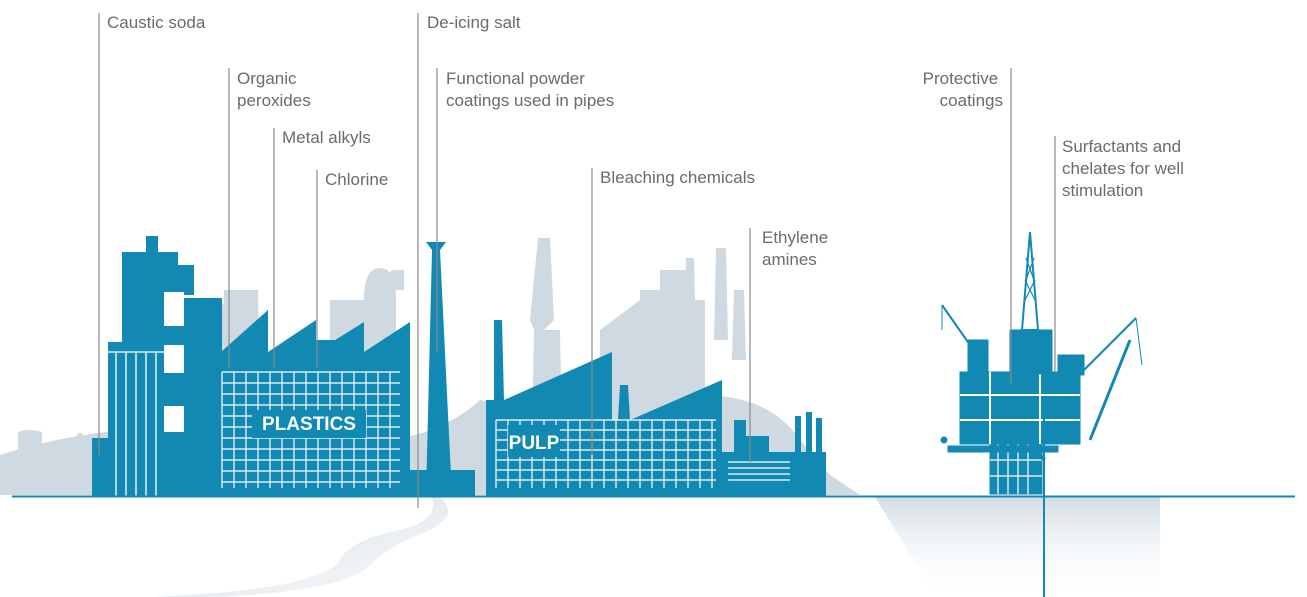  Describe the element at coordinates (274, 89) in the screenshot. I see `label-organic-peroxides: Organic peroxides` at that location.